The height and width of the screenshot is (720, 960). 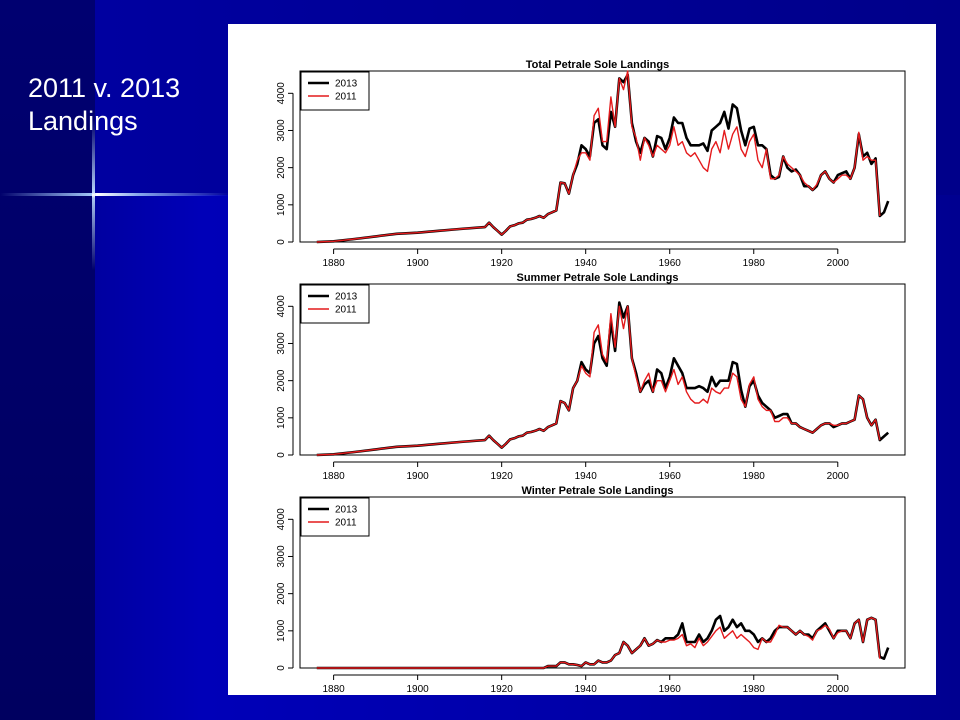 I want to click on chart-2-x-tick-label: 1980, so click(x=754, y=476).